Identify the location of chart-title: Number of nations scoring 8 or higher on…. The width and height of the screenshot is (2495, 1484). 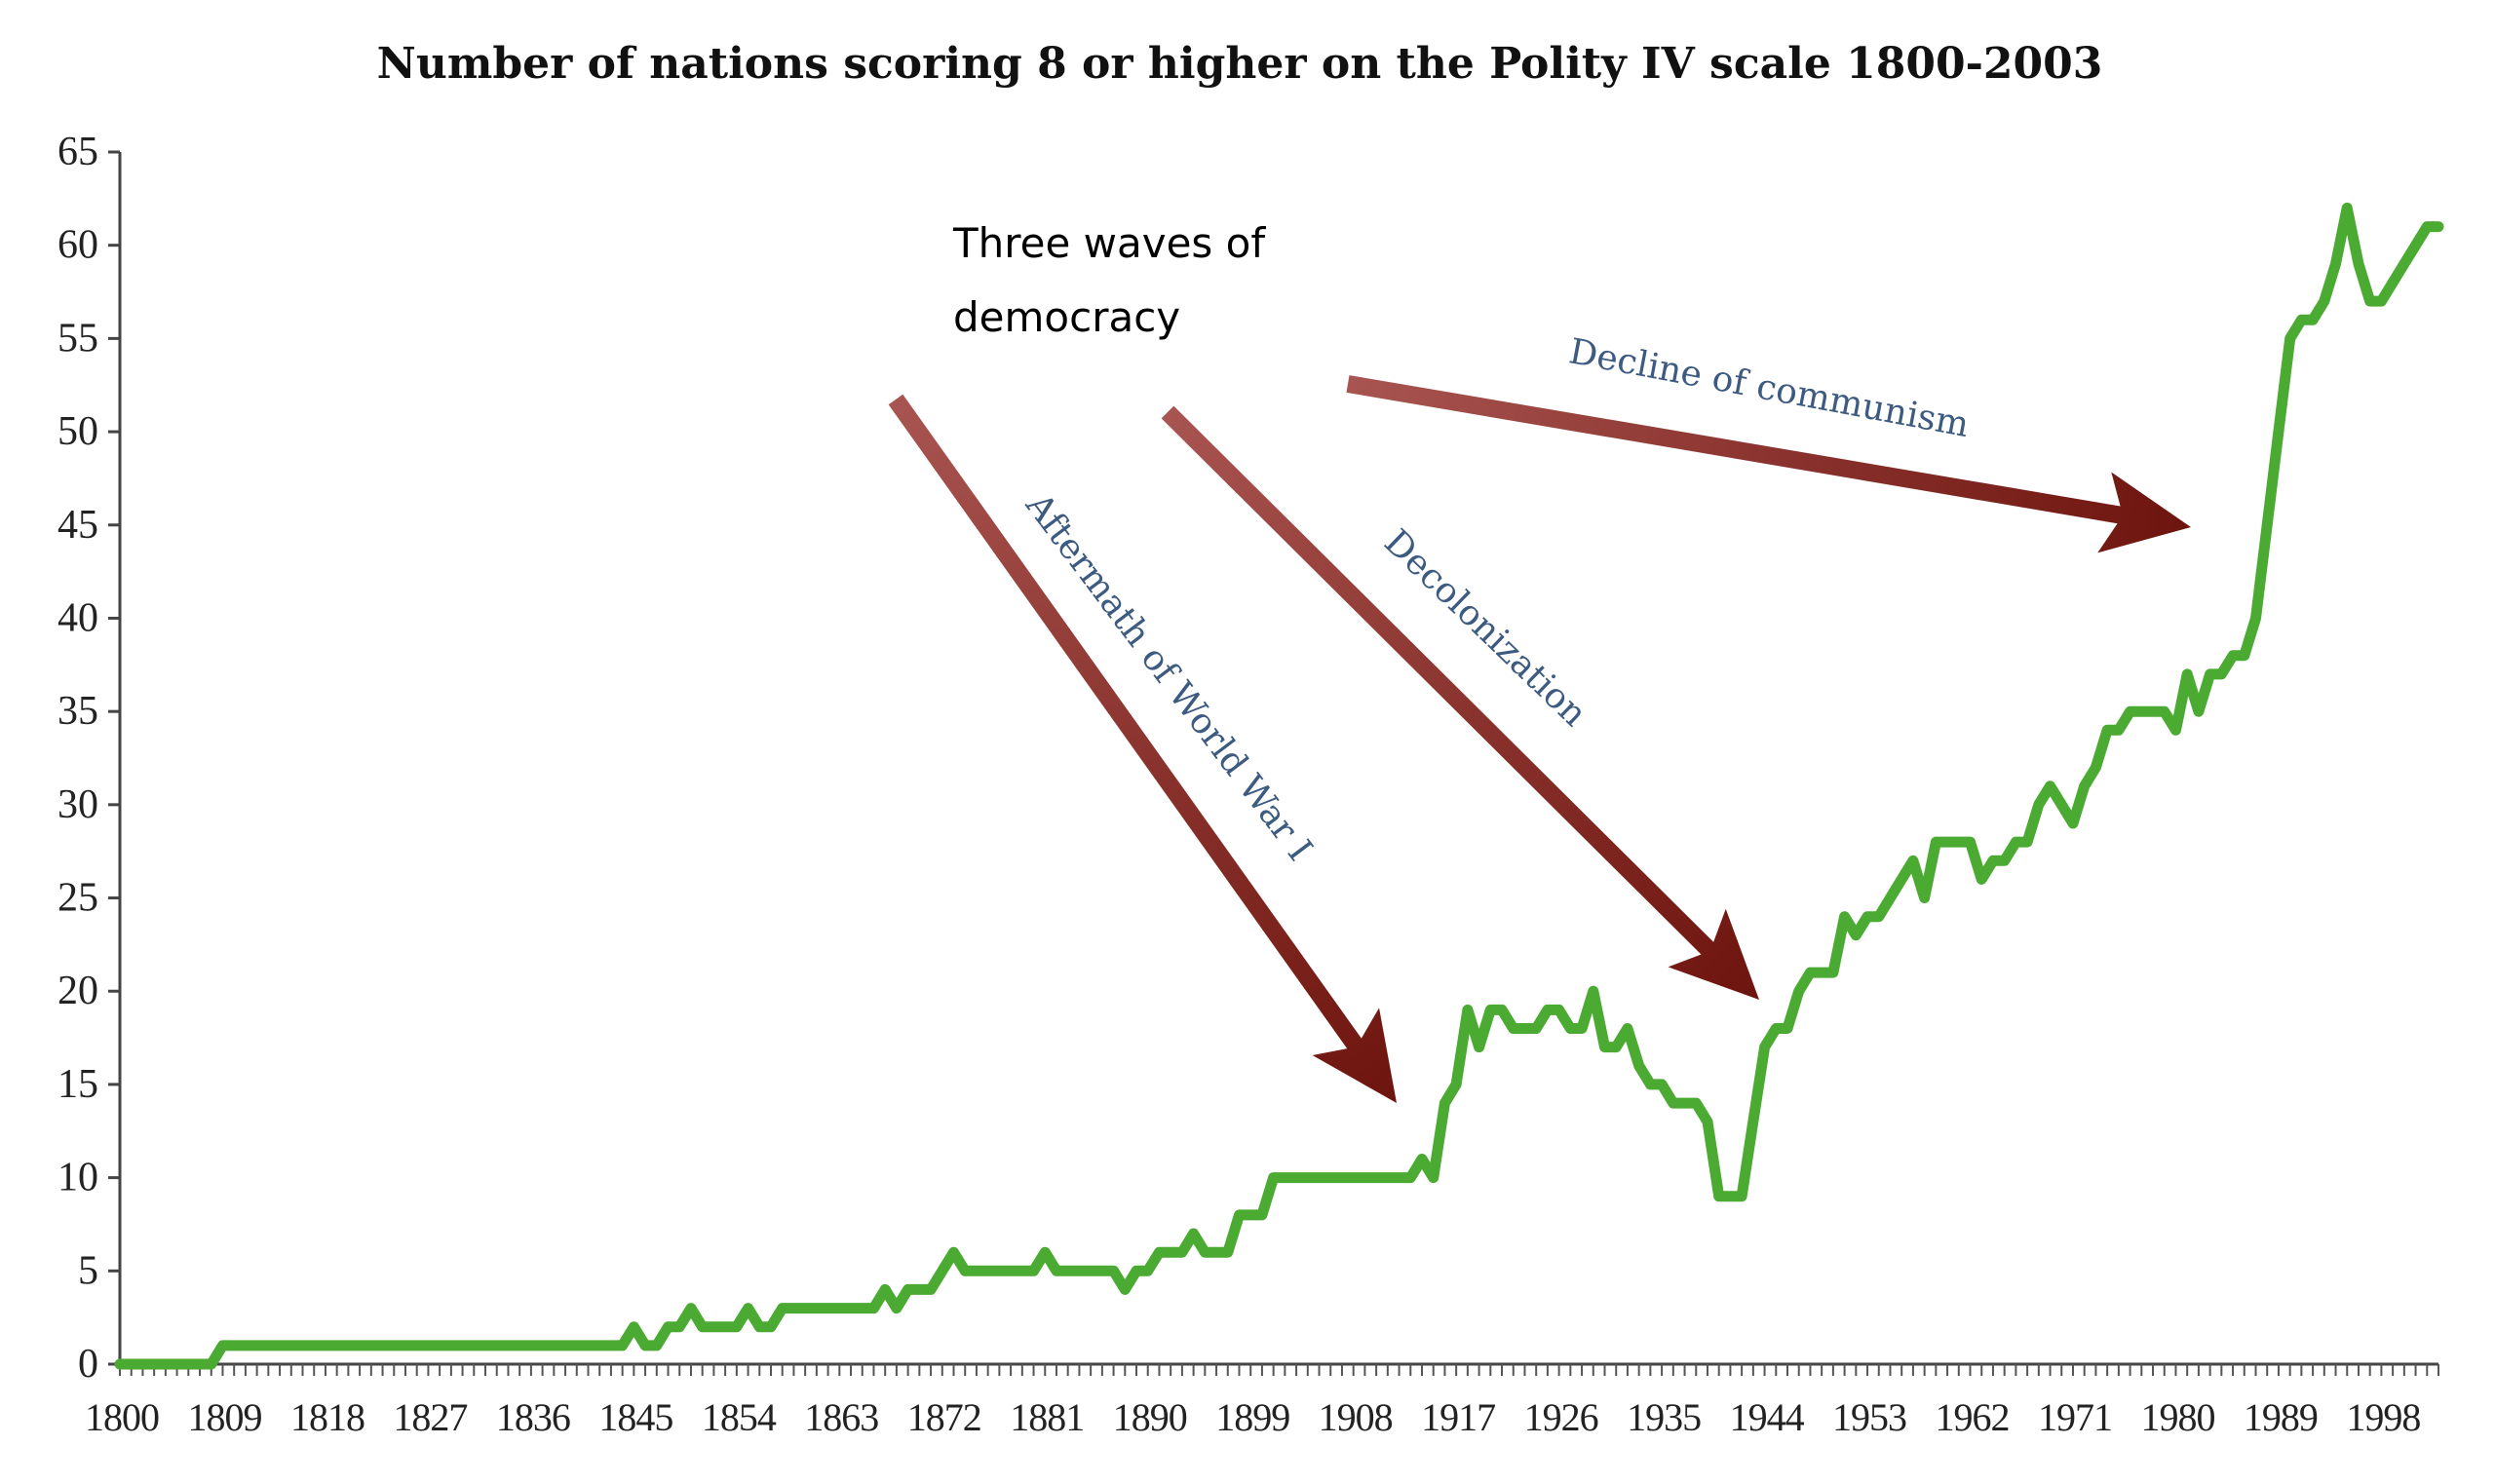
(1240, 64).